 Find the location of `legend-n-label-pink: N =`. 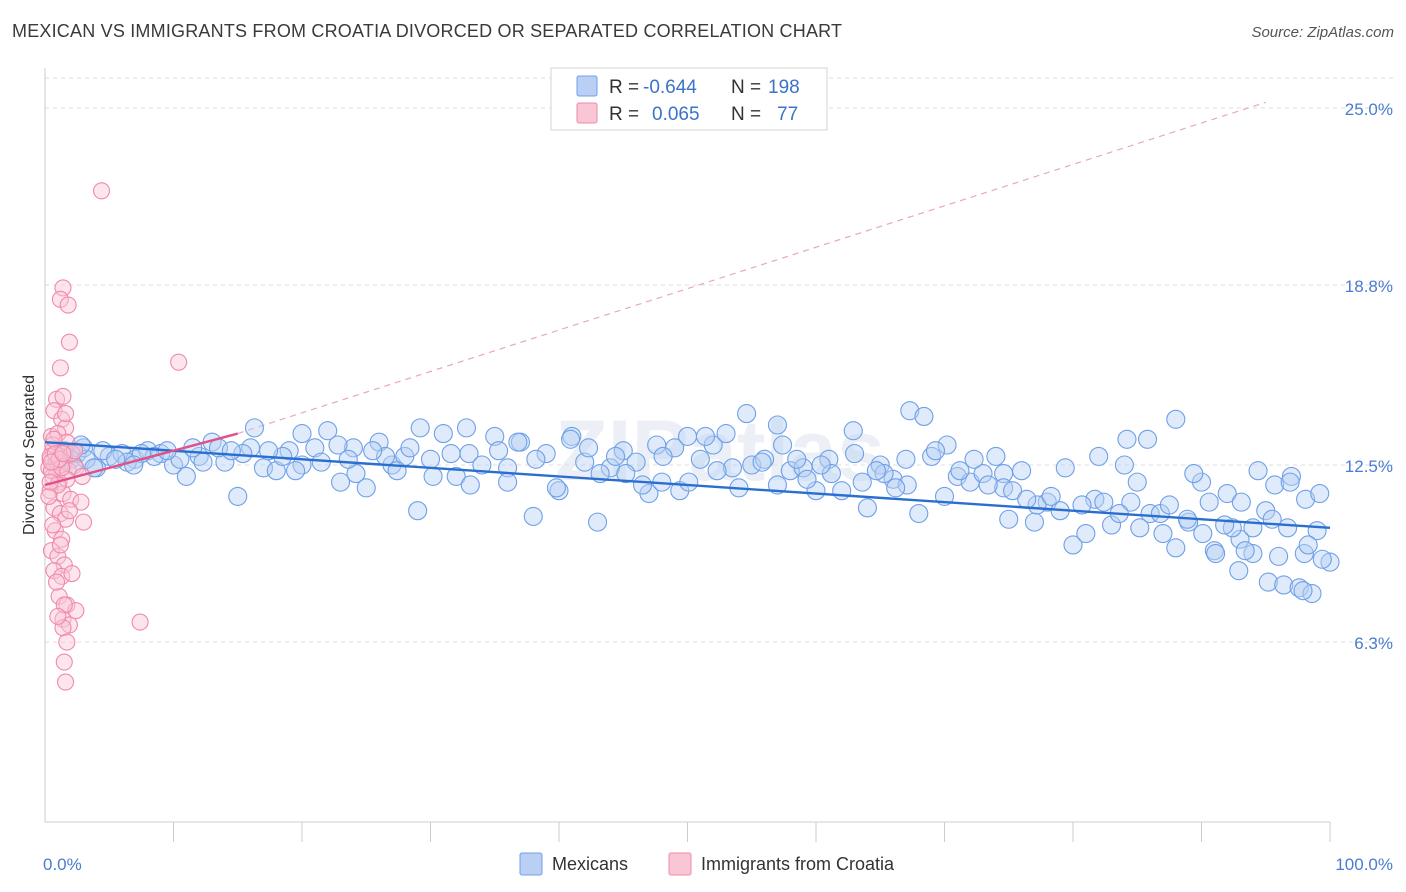

legend-n-label-pink: N = is located at coordinates (746, 114).